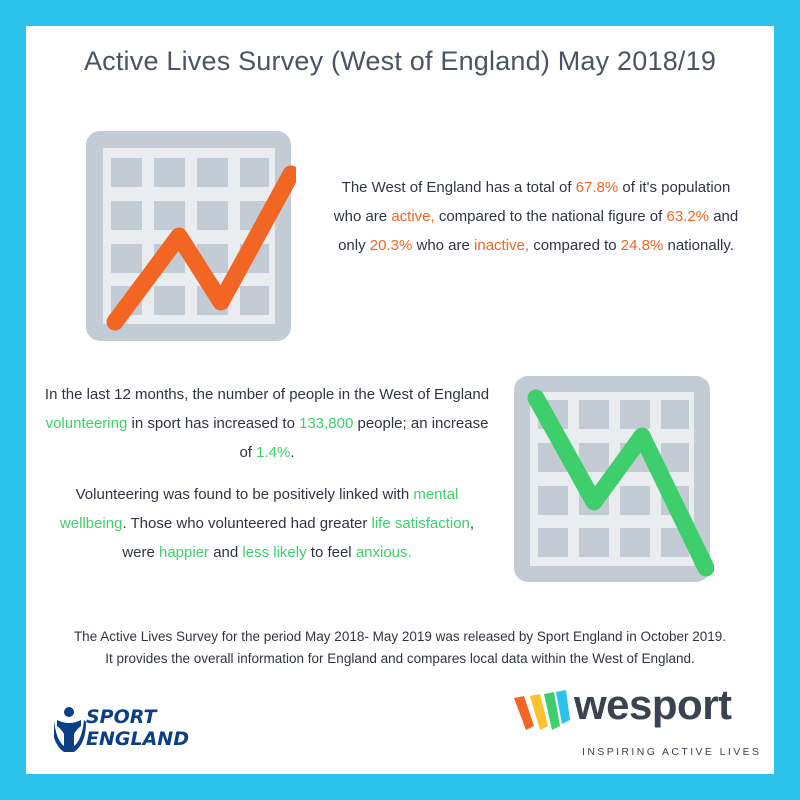  Describe the element at coordinates (383, 552) in the screenshot. I see `anxious-label: anxious.` at that location.